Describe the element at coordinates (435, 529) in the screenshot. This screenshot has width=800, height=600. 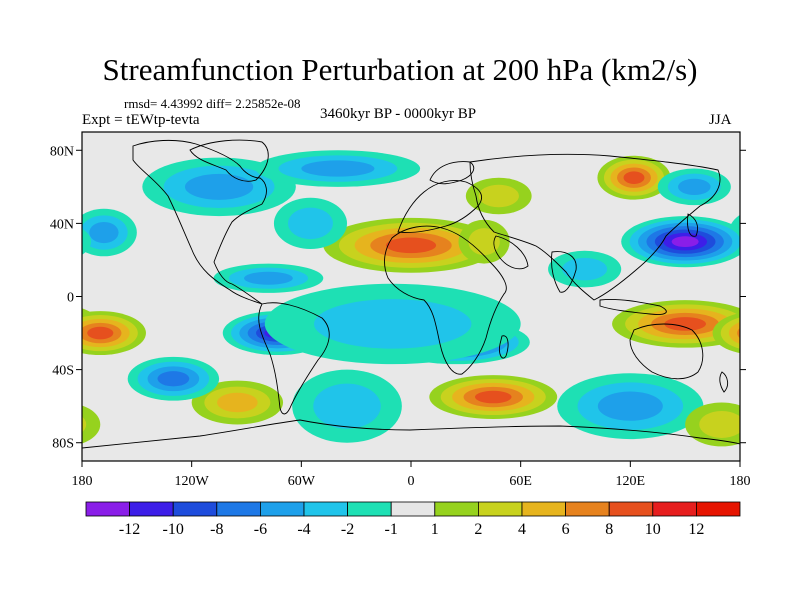
I see `colorbar-label: 1` at that location.